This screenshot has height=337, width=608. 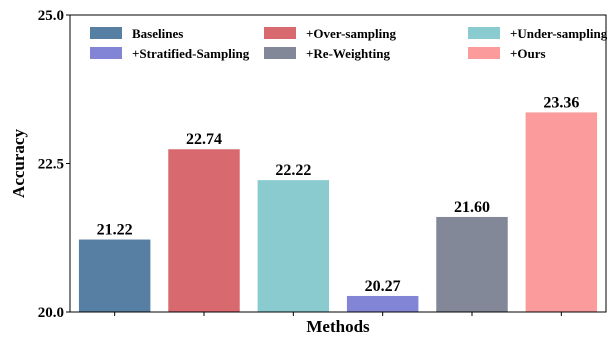 I want to click on x-axis-label: Methods, so click(x=338, y=326).